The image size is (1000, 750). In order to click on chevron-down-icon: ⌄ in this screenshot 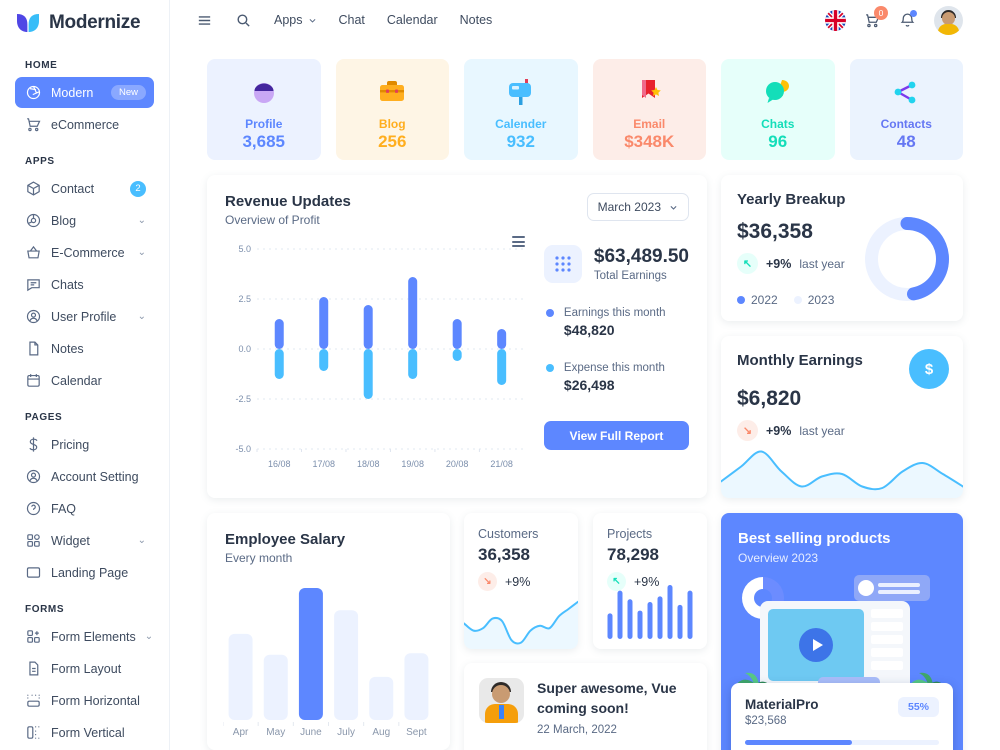, I will do `click(141, 252)`.